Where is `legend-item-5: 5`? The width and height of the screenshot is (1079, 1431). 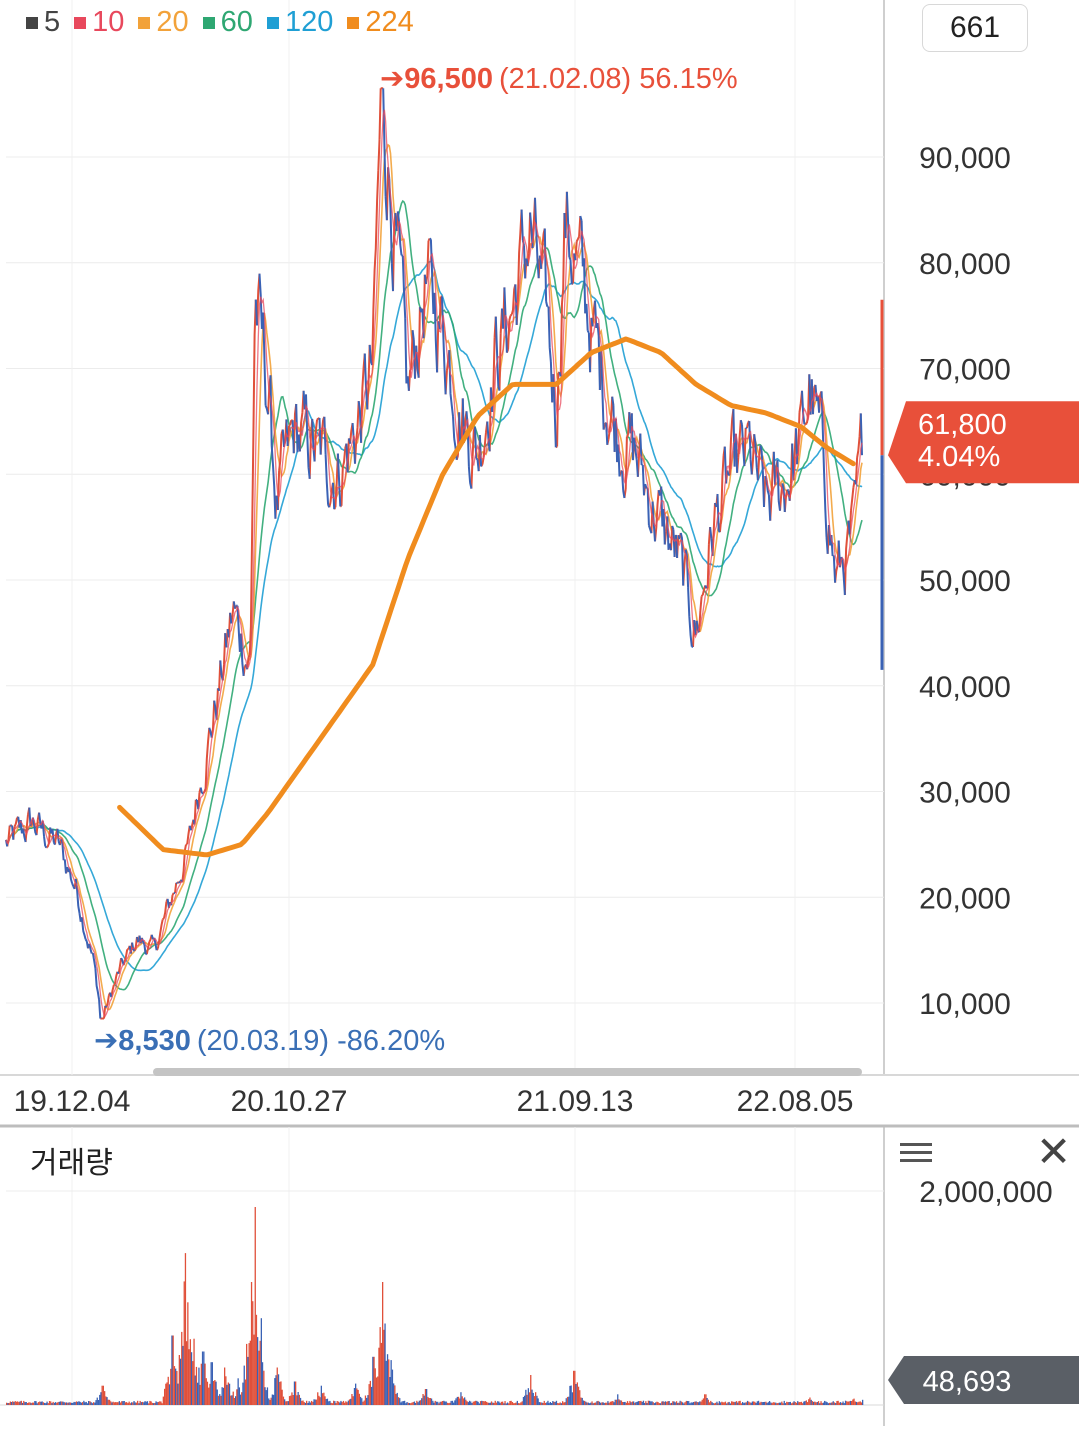 legend-item-5: 5 is located at coordinates (43, 22).